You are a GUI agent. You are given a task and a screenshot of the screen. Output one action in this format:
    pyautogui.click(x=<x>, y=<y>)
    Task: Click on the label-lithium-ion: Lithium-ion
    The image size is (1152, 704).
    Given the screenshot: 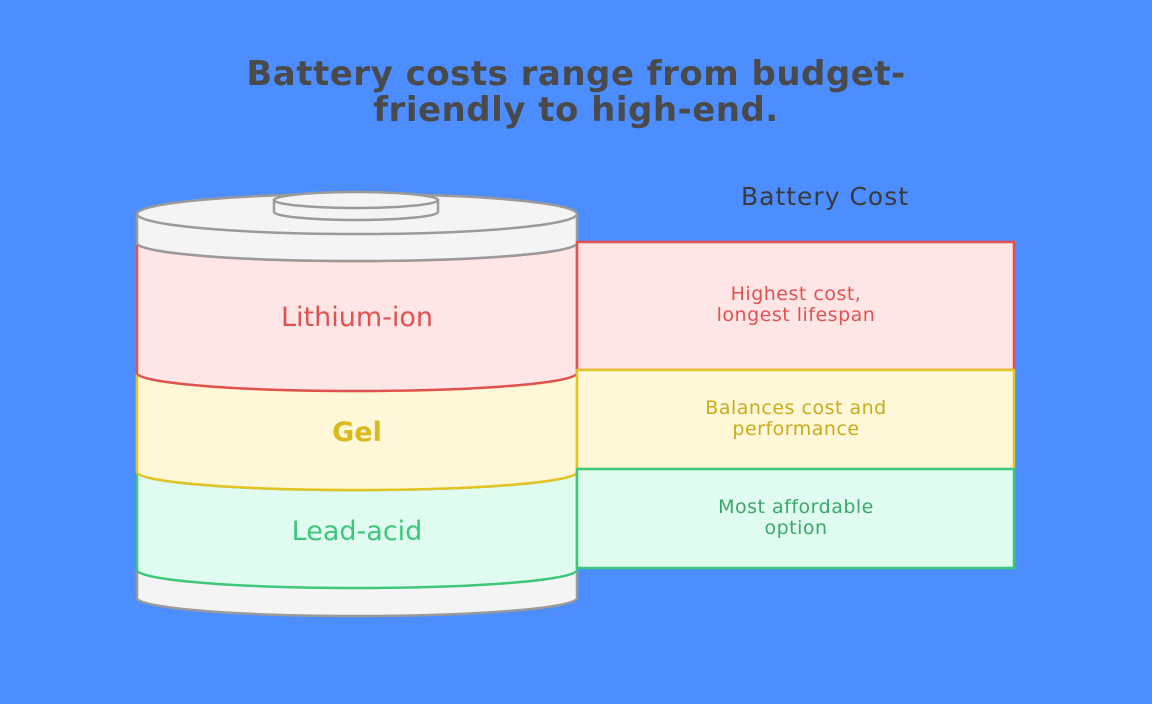 What is the action you would take?
    pyautogui.click(x=357, y=317)
    